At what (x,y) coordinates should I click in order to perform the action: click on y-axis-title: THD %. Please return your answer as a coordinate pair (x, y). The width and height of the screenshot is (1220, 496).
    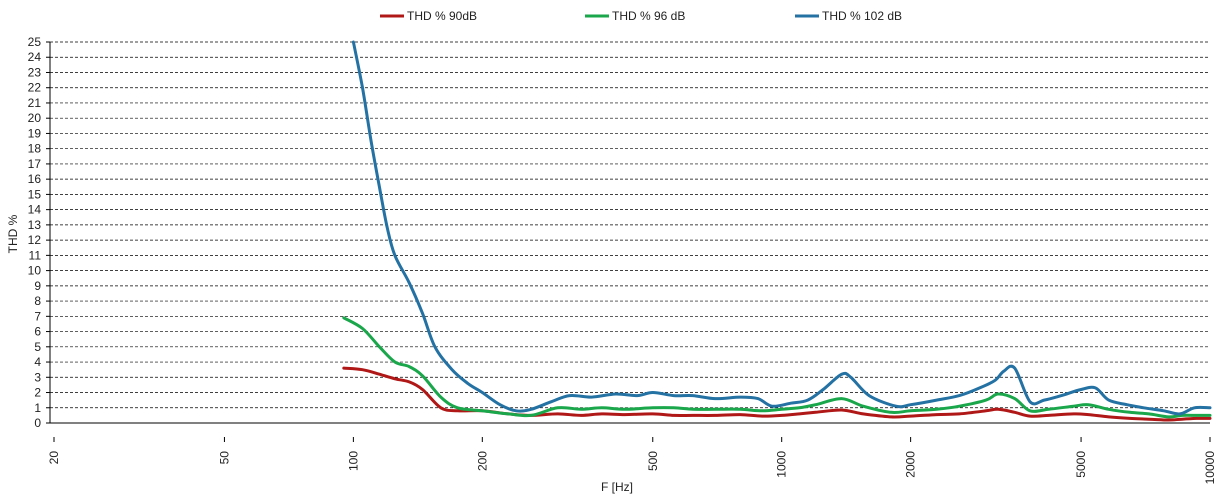
    Looking at the image, I should click on (13, 233).